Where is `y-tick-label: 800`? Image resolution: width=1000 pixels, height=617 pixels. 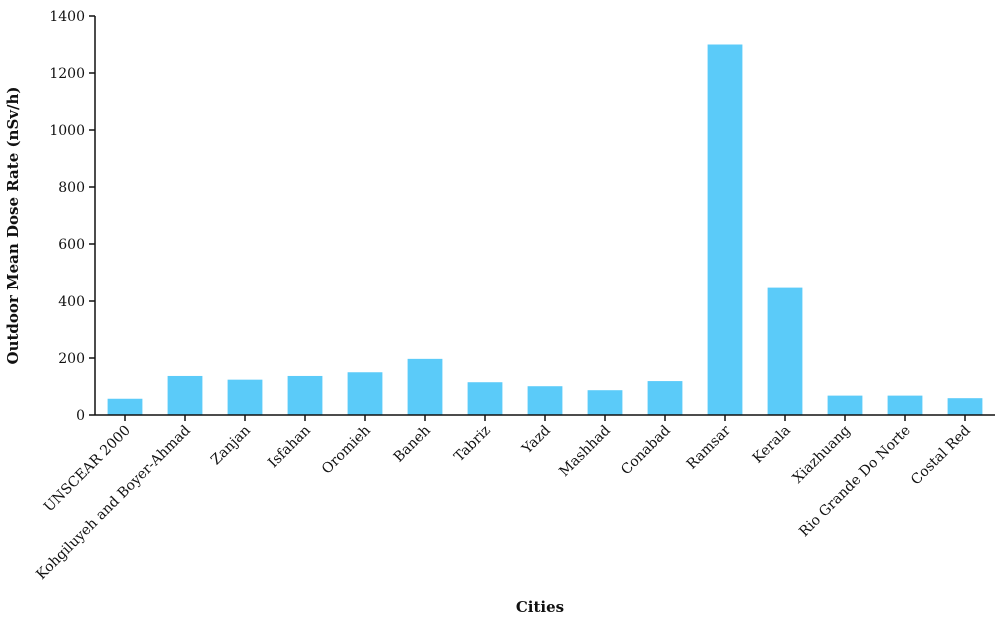
y-tick-label: 800 is located at coordinates (71, 188).